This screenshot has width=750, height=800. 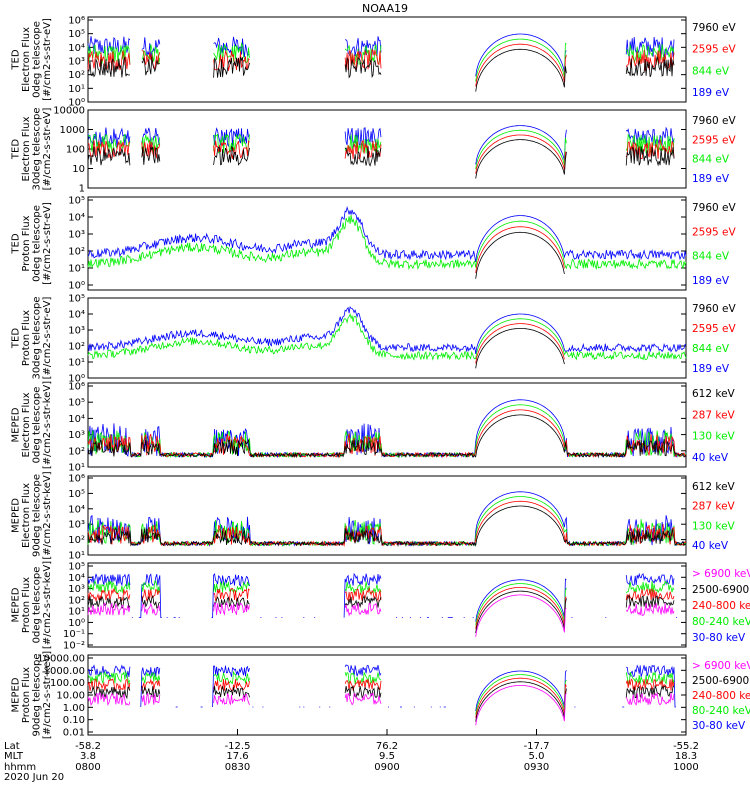 What do you see at coordinates (686, 746) in the screenshot?
I see `x-tick-lat: -55.2` at bounding box center [686, 746].